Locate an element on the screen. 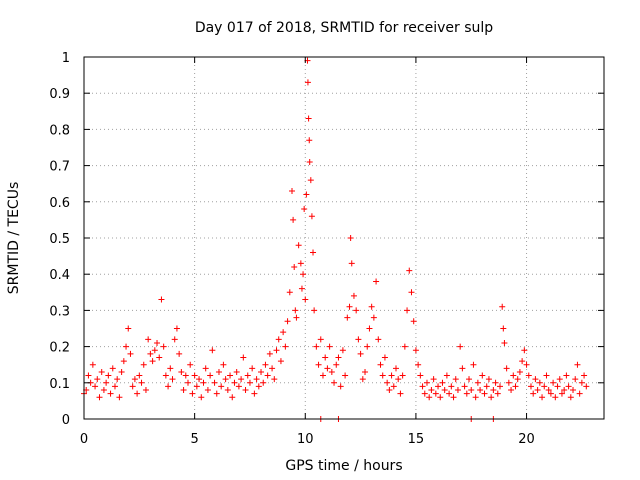 This screenshot has width=640, height=480. y-tick-label: 0.6 is located at coordinates (59, 203).